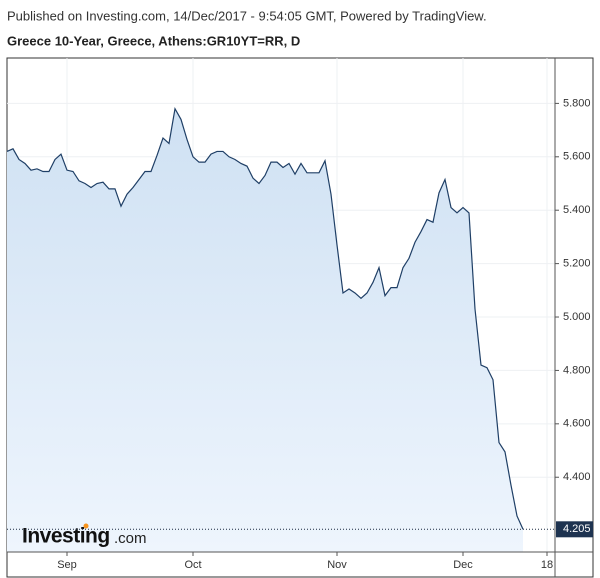 The height and width of the screenshot is (578, 600). I want to click on y-tick-label: 5.400, so click(577, 210).